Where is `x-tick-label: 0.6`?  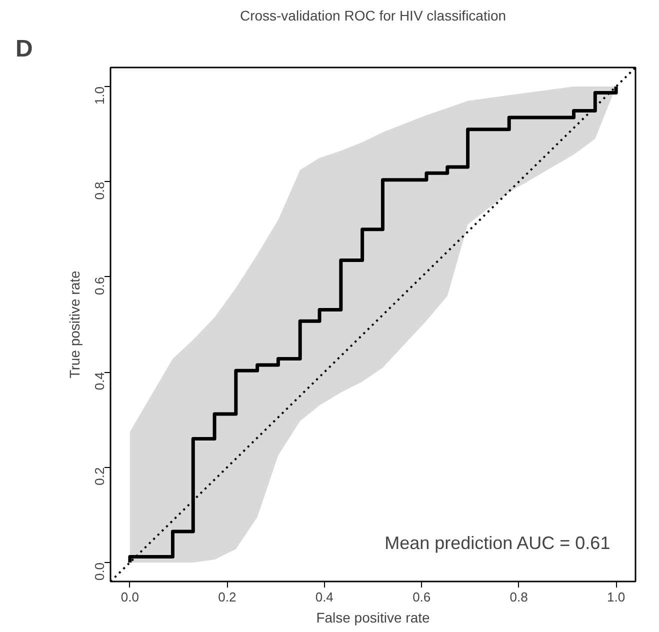 x-tick-label: 0.6 is located at coordinates (421, 597).